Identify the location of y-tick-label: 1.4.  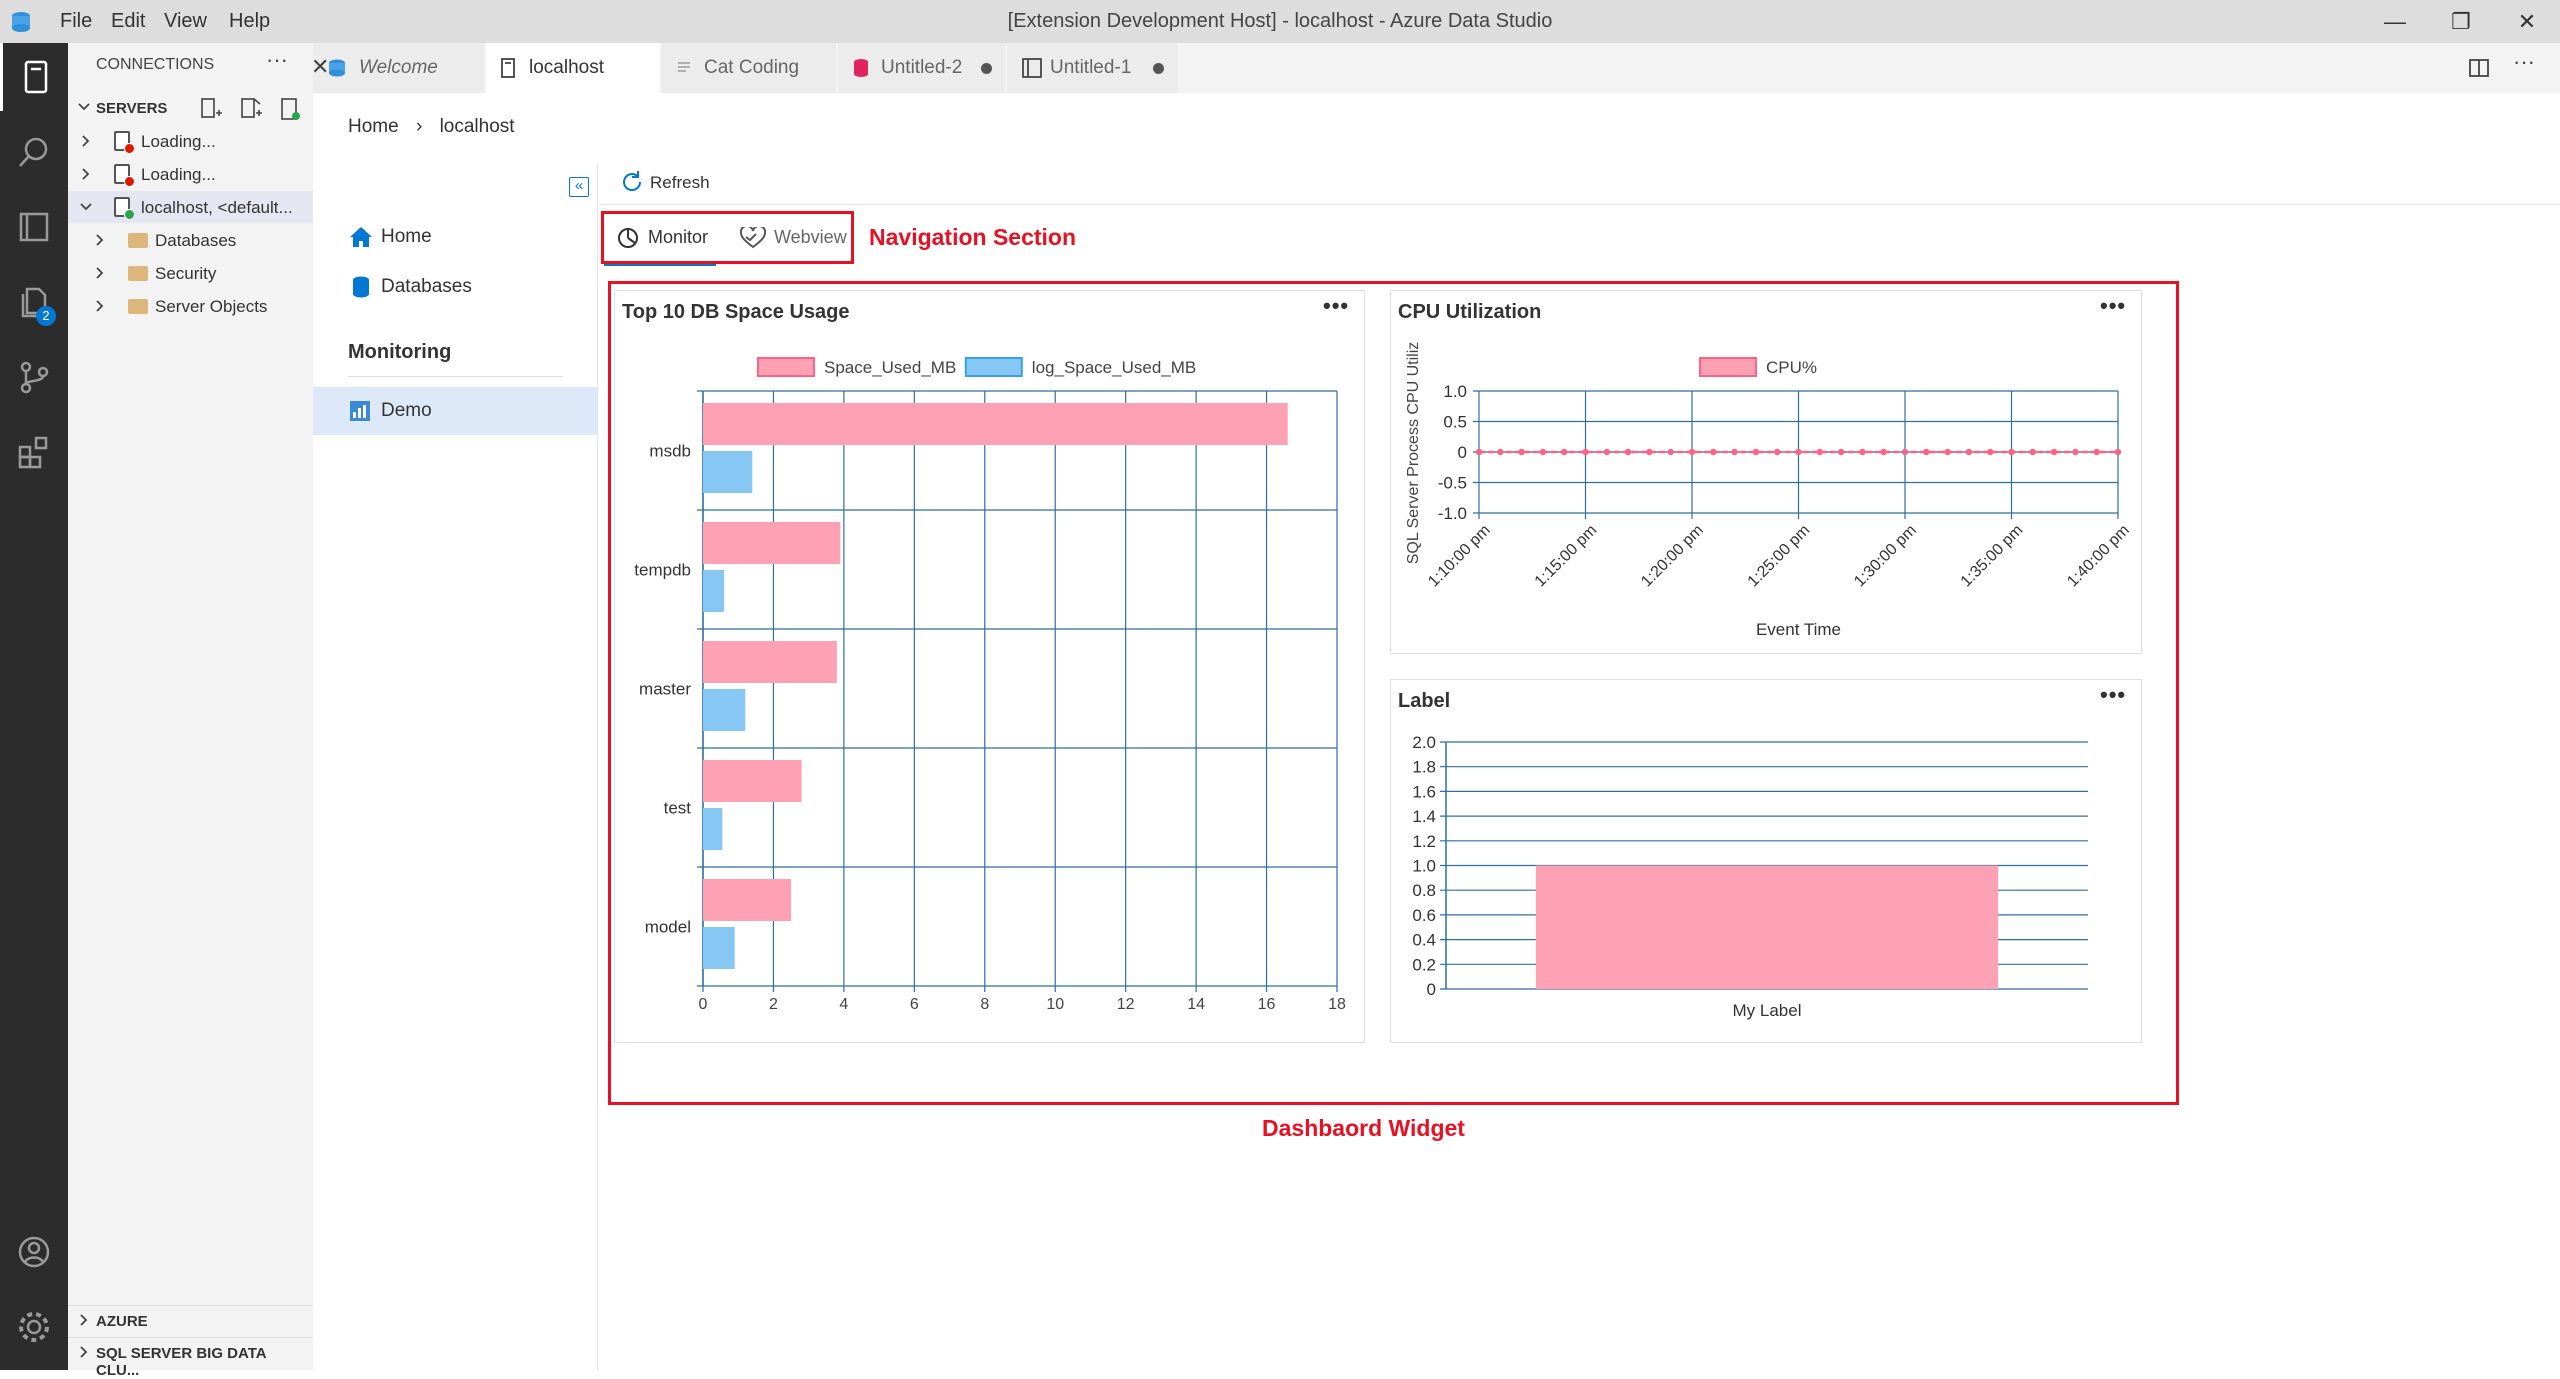
(1424, 816).